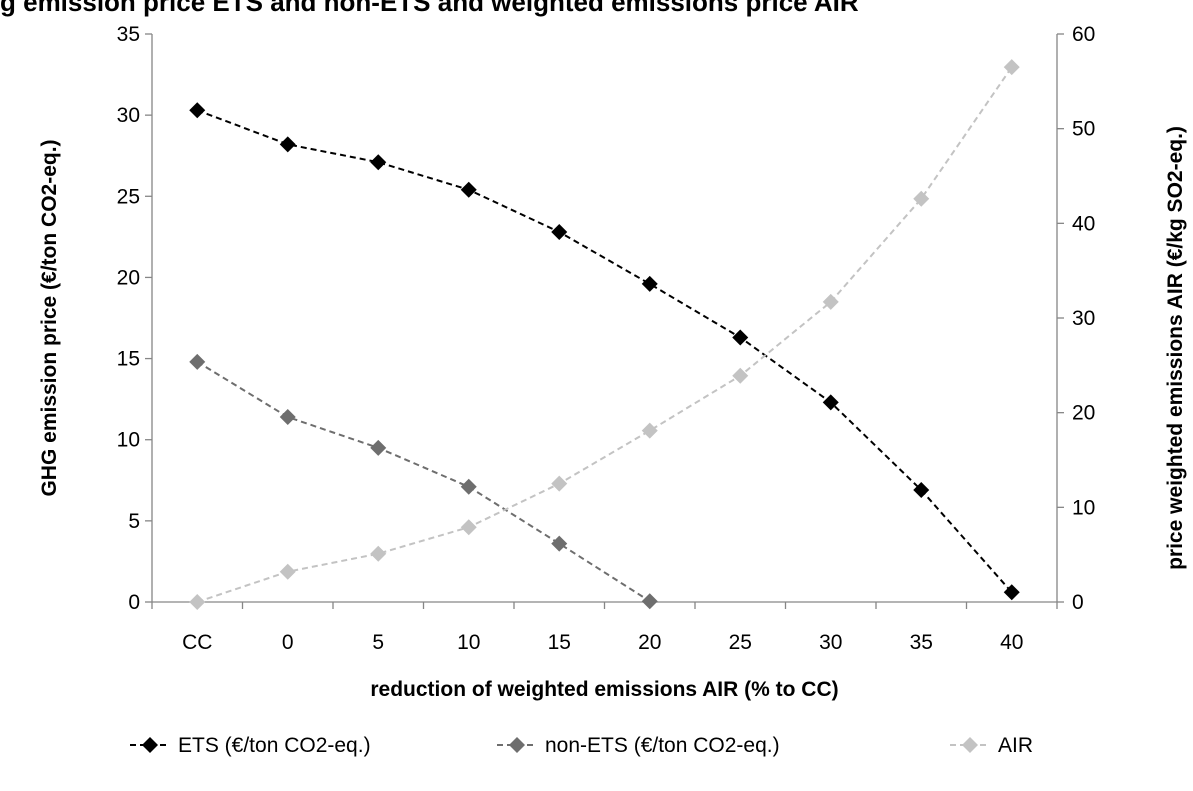 This screenshot has height=791, width=1193. What do you see at coordinates (1083, 413) in the screenshot?
I see `y-right-tick-label: 20` at bounding box center [1083, 413].